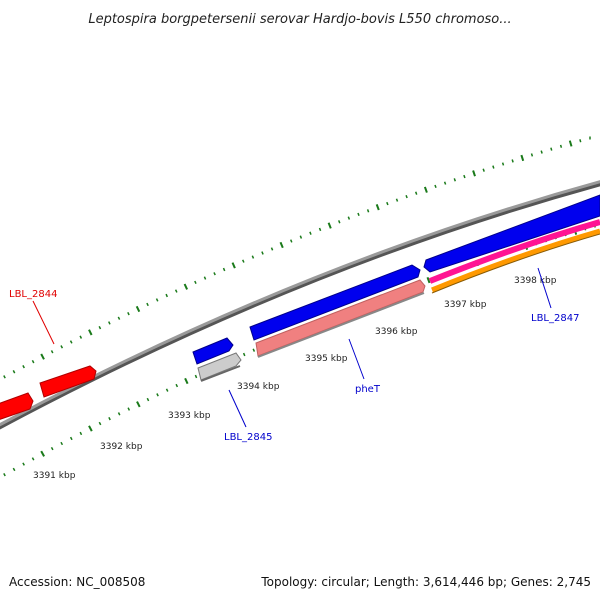  What do you see at coordinates (33, 294) in the screenshot?
I see `gene-label-lbl-2844: LBL_2844` at bounding box center [33, 294].